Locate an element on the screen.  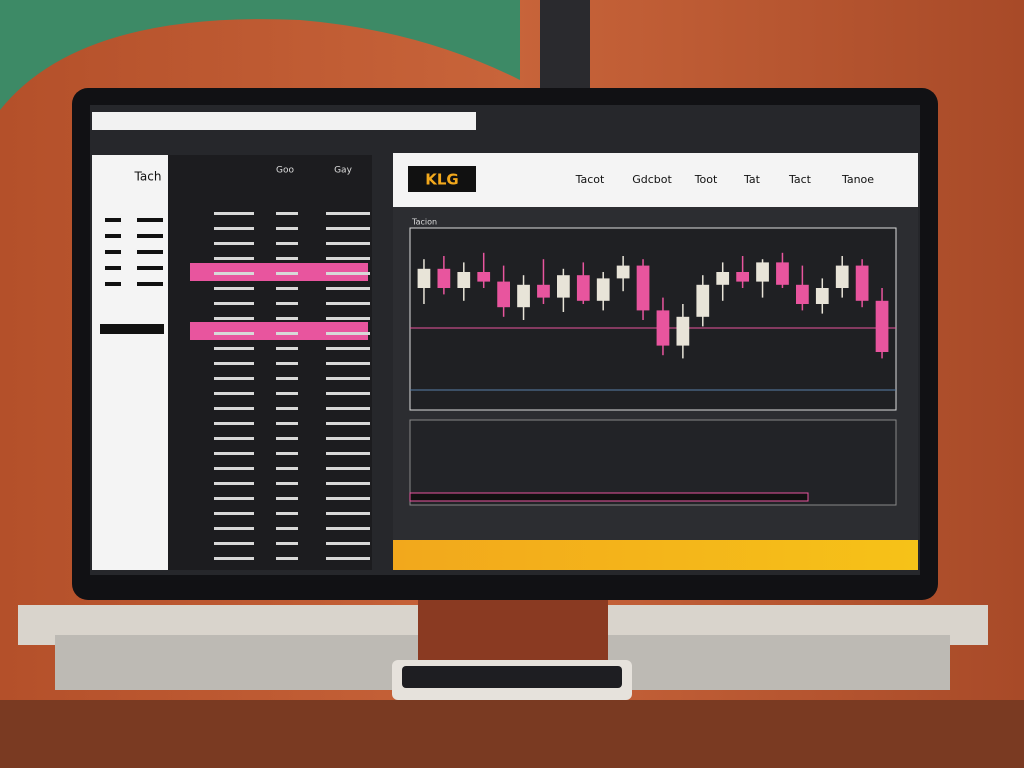
wall-post is located at coordinates (565, 45).